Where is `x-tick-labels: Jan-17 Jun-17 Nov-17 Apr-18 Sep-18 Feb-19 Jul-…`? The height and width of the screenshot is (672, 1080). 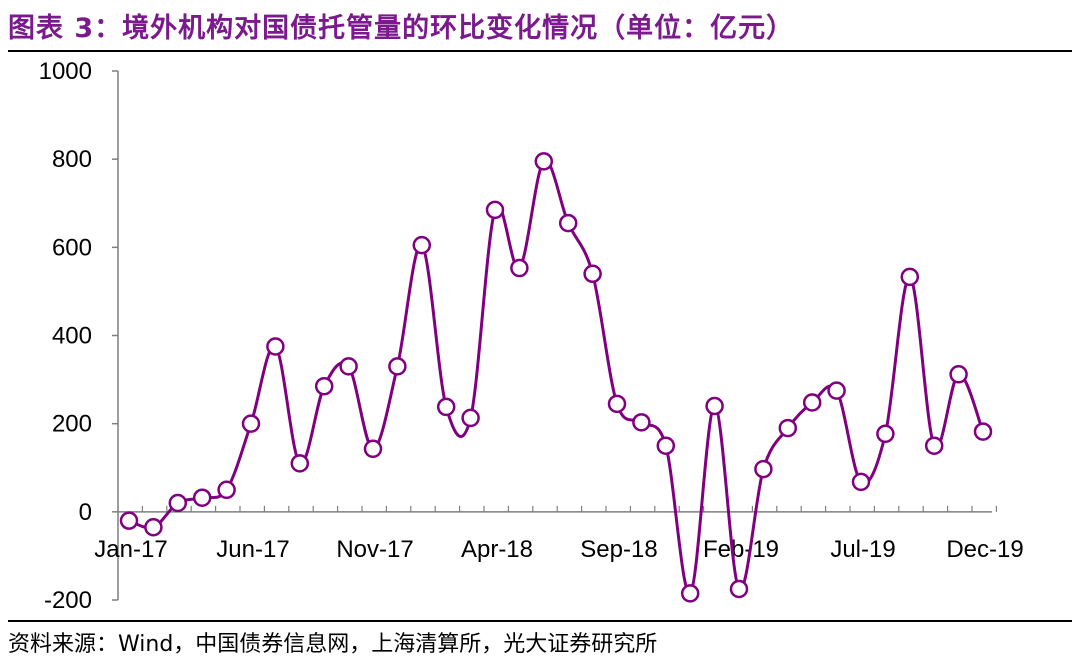 x-tick-labels: Jan-17 Jun-17 Nov-17 Apr-18 Sep-18 Feb-19 Jul-… is located at coordinates (558, 549).